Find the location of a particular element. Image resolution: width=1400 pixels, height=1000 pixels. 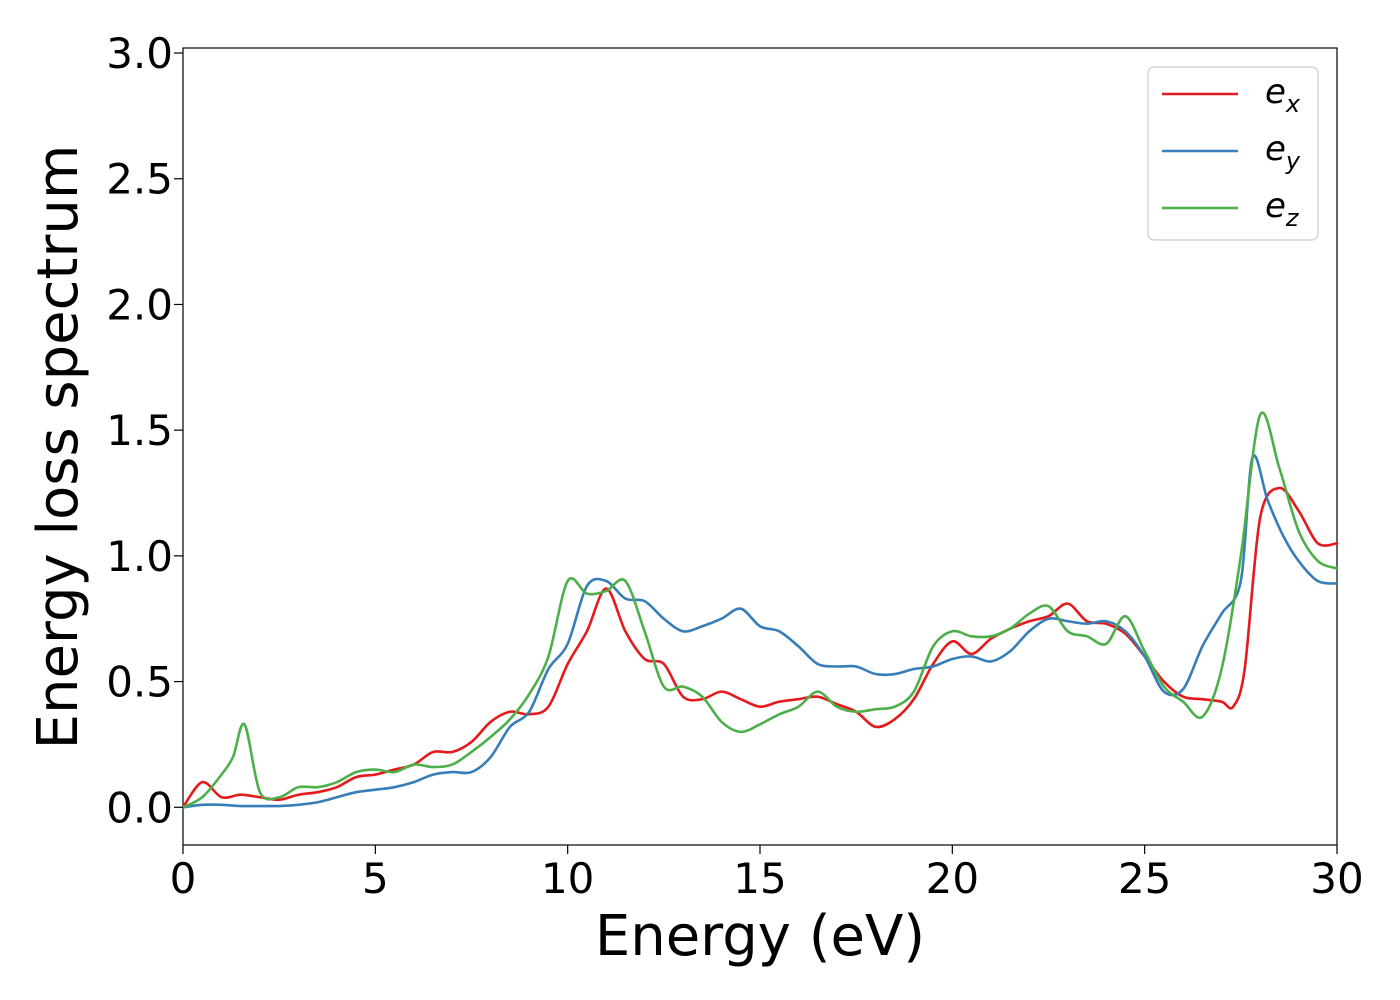

legend-label-y: ey is located at coordinates (1283, 152).